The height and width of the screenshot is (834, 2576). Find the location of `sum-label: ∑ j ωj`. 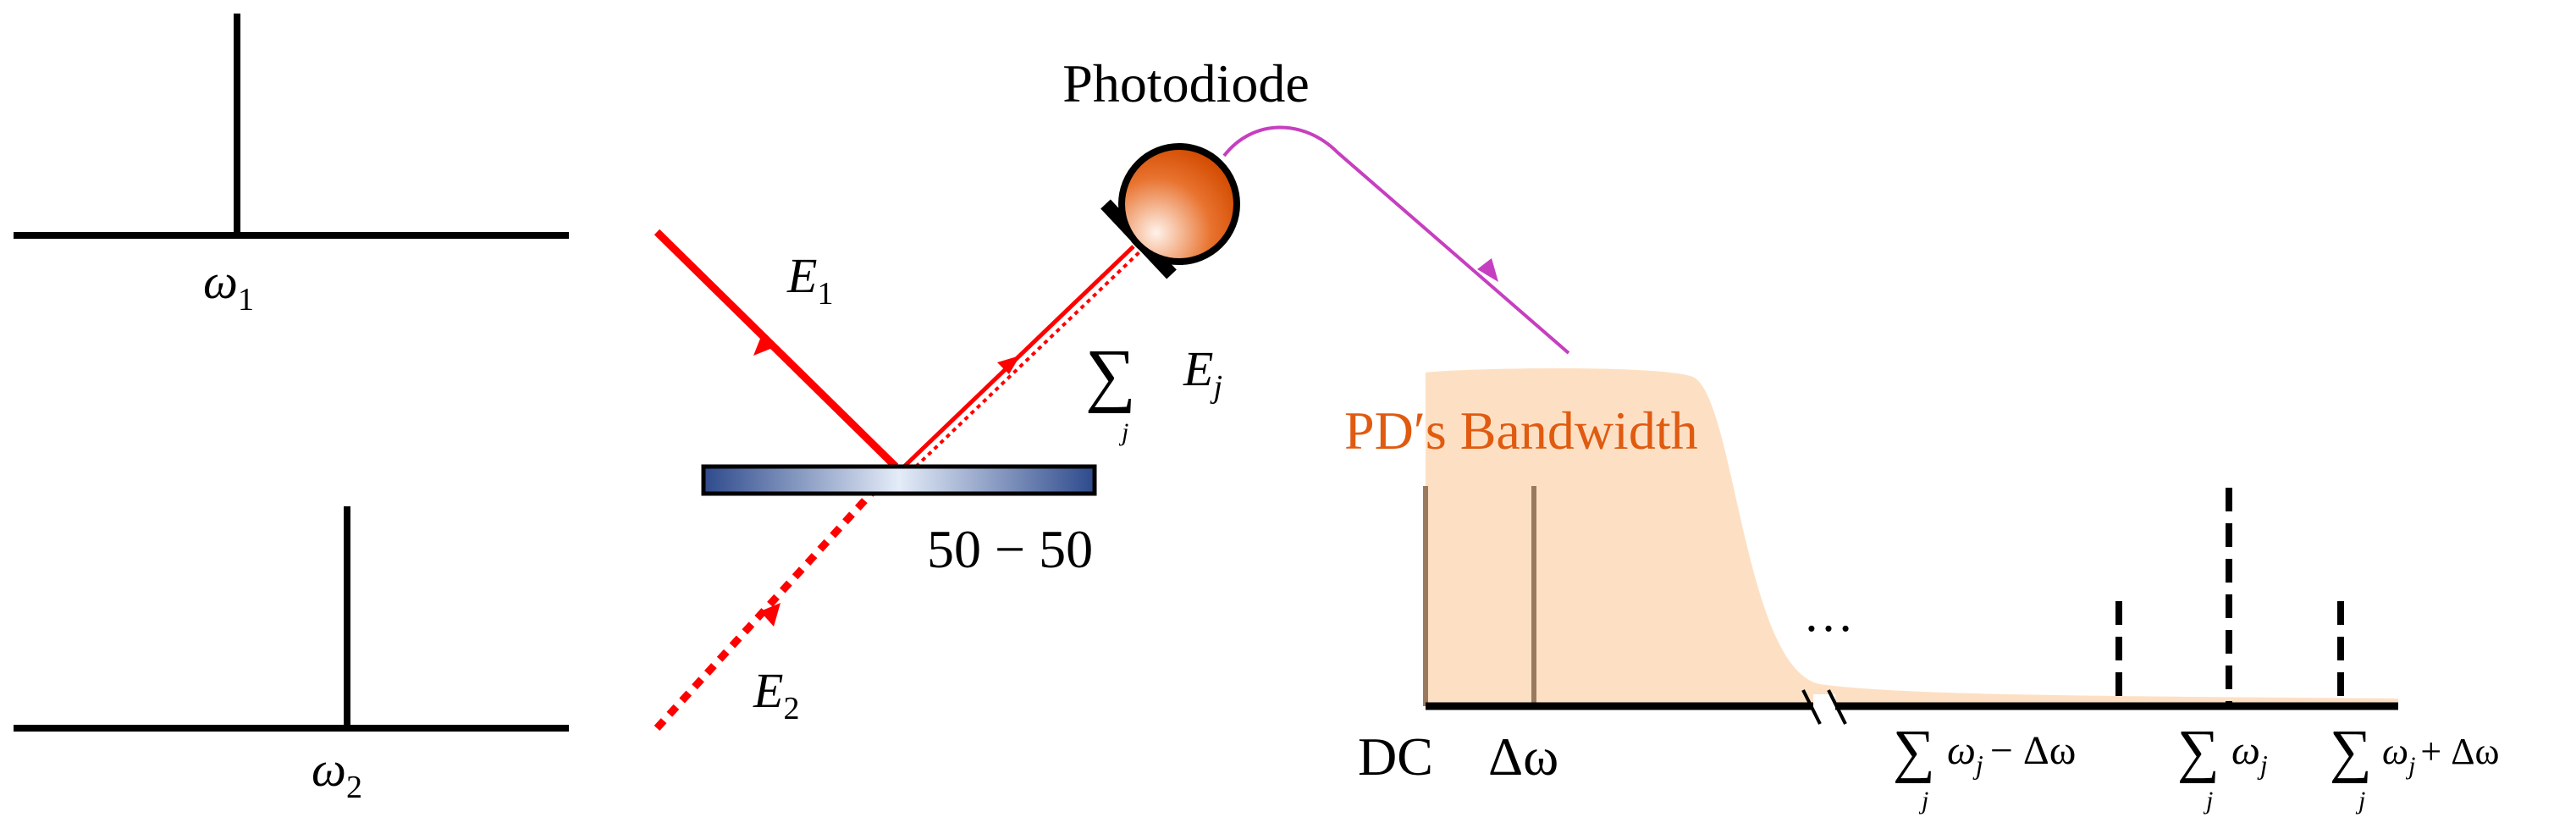

sum-label: ∑ j ωj is located at coordinates (2223, 767).